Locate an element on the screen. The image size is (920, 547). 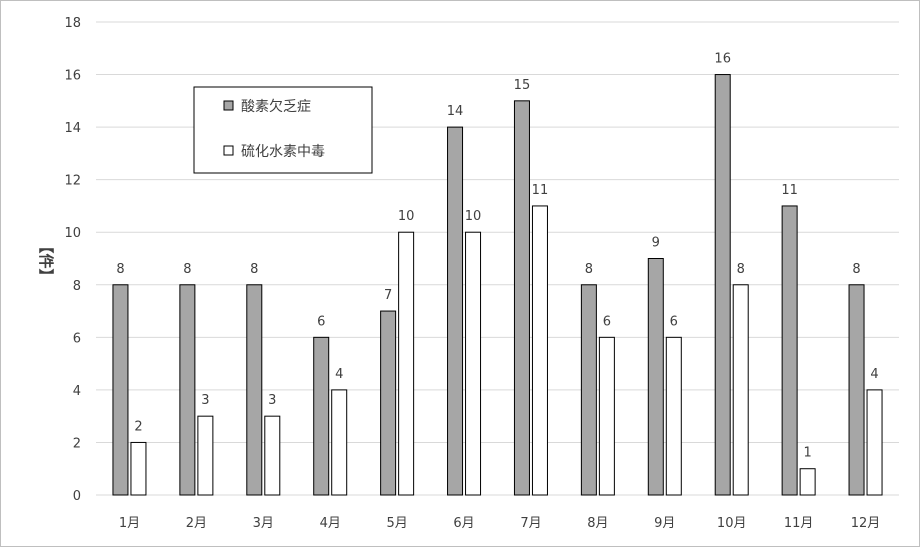
y-tick-label: 2 is located at coordinates (77, 443).